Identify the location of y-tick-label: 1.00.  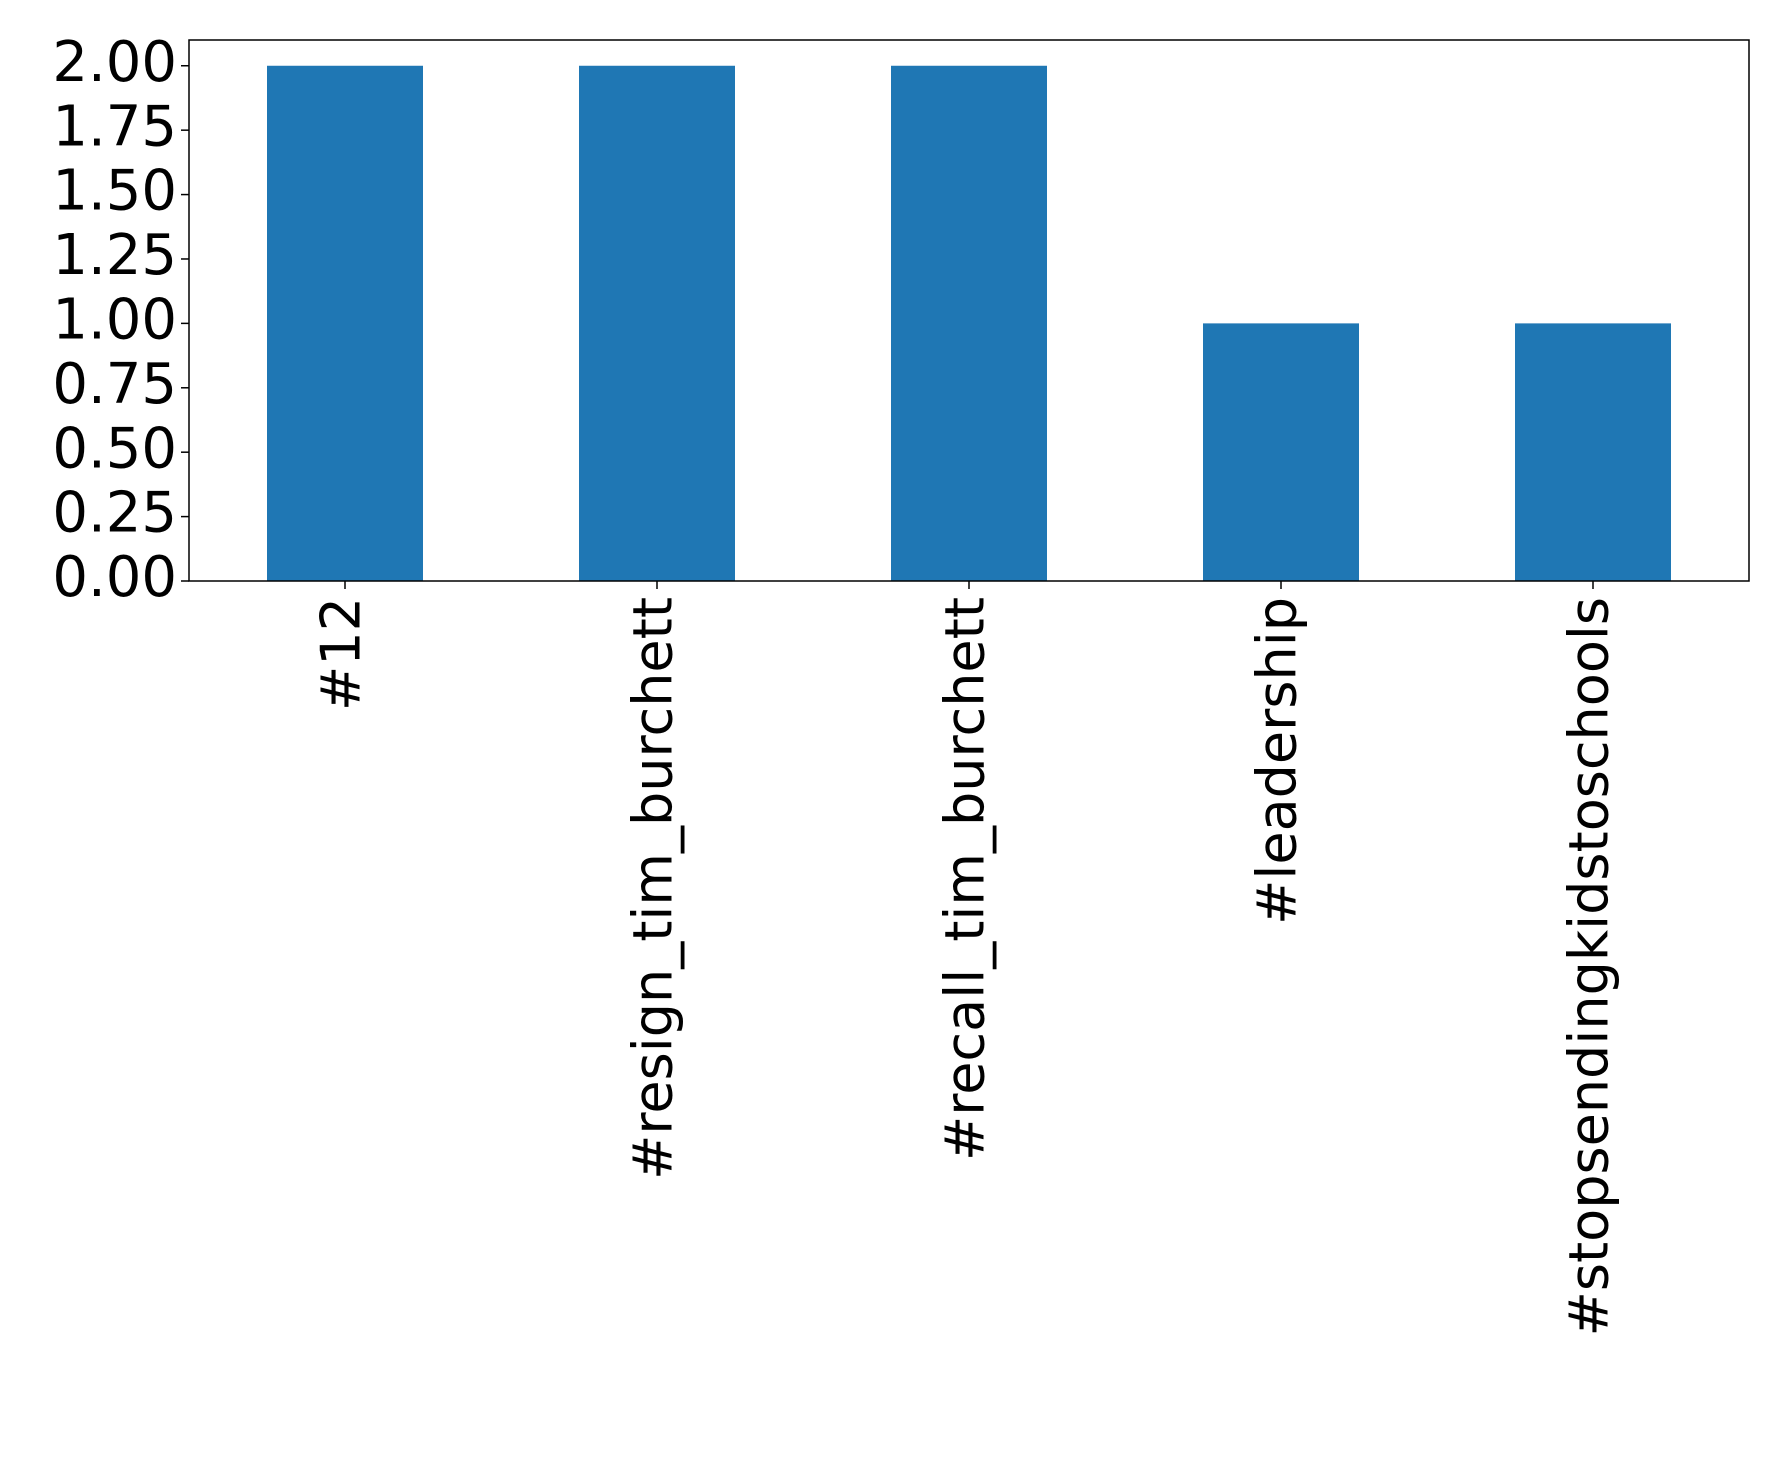
(114, 320).